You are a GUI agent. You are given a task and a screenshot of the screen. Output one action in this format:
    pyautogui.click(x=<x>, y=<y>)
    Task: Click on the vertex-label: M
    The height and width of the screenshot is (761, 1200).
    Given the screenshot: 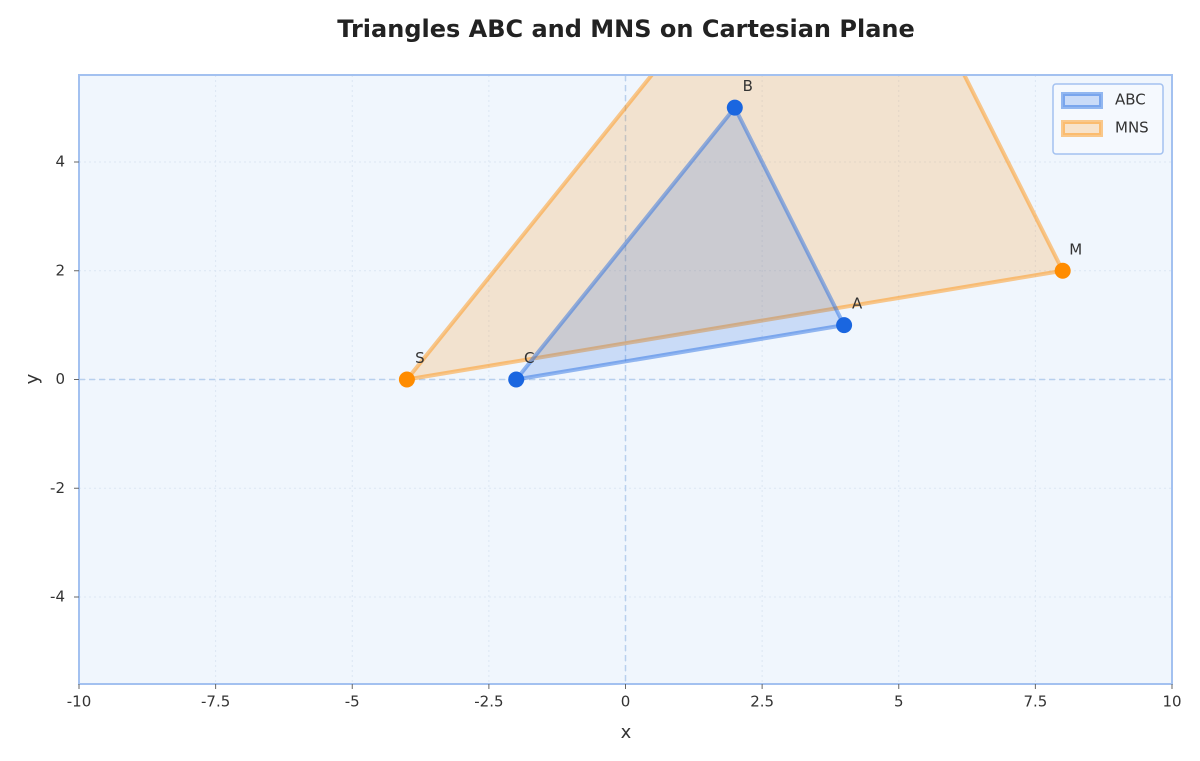 What is the action you would take?
    pyautogui.click(x=1075, y=249)
    